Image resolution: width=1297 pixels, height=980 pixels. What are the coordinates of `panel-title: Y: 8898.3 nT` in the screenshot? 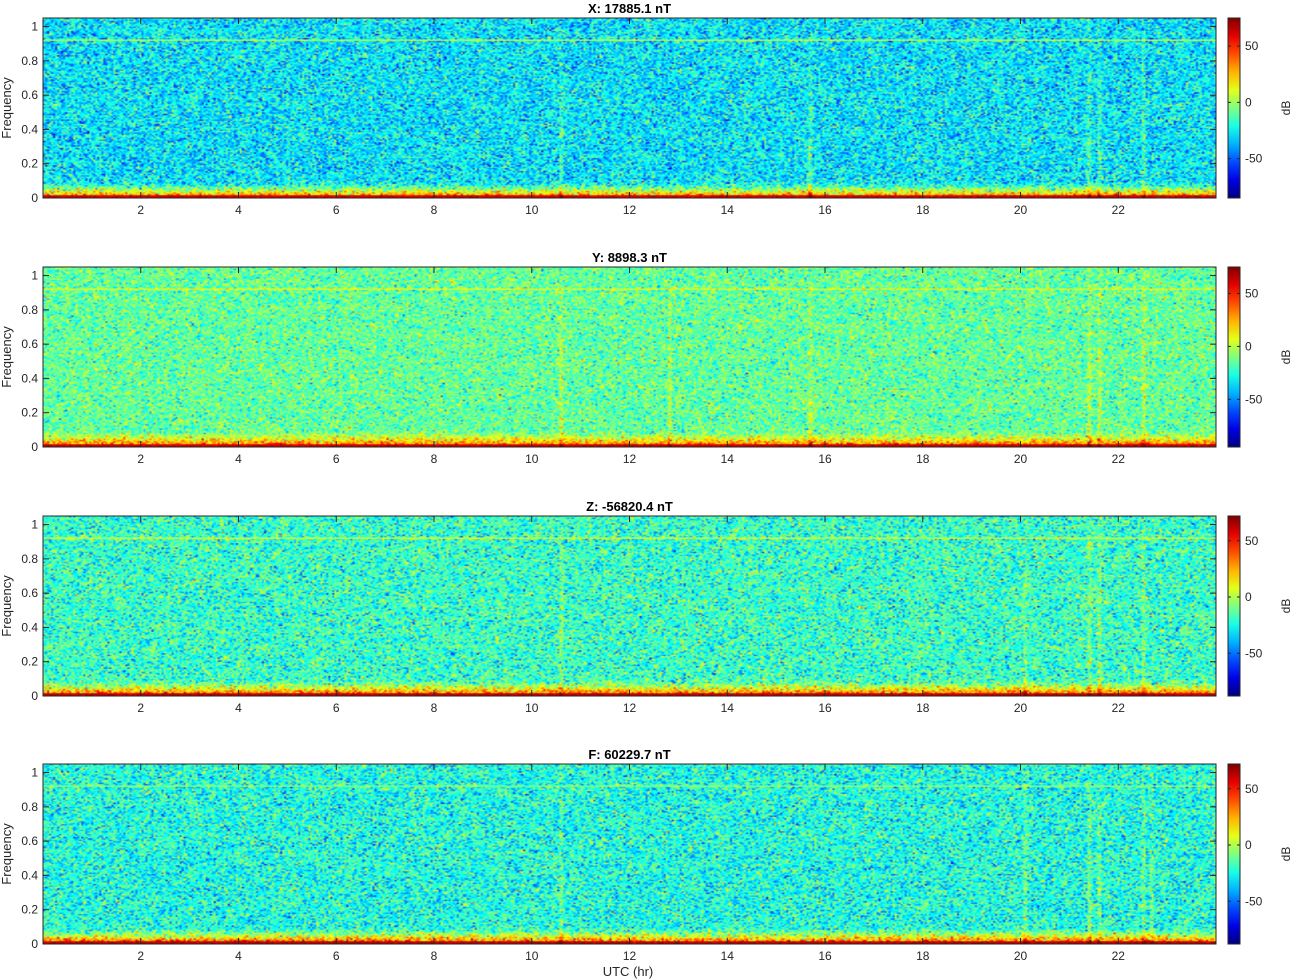 It's located at (629, 257).